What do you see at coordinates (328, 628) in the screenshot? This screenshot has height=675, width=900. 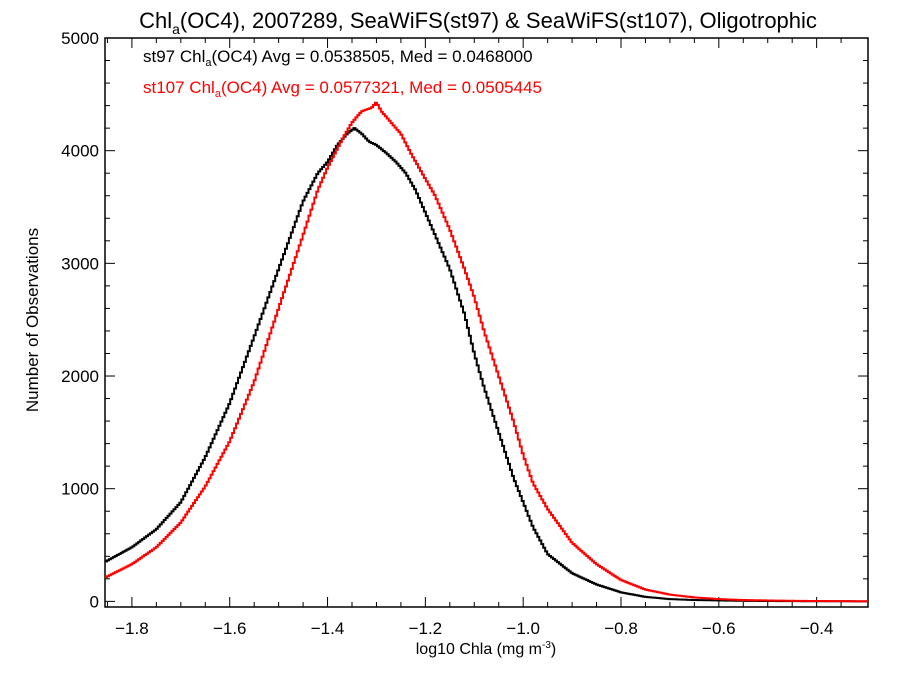 I see `x-tick-label: −1.4` at bounding box center [328, 628].